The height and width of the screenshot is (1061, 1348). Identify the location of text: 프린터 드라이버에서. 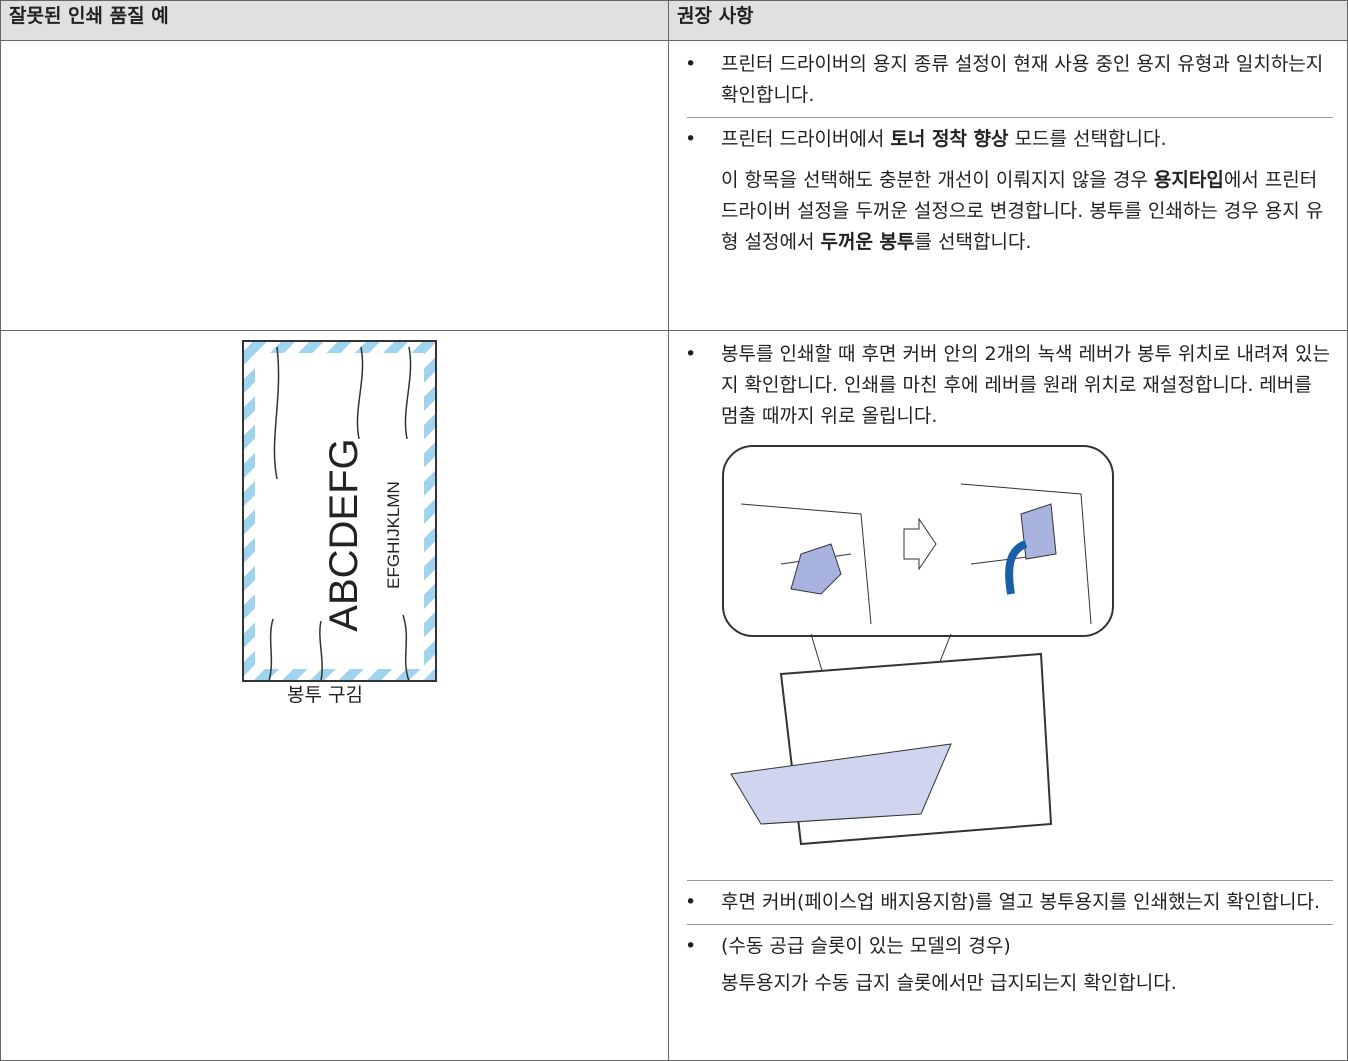
(806, 139).